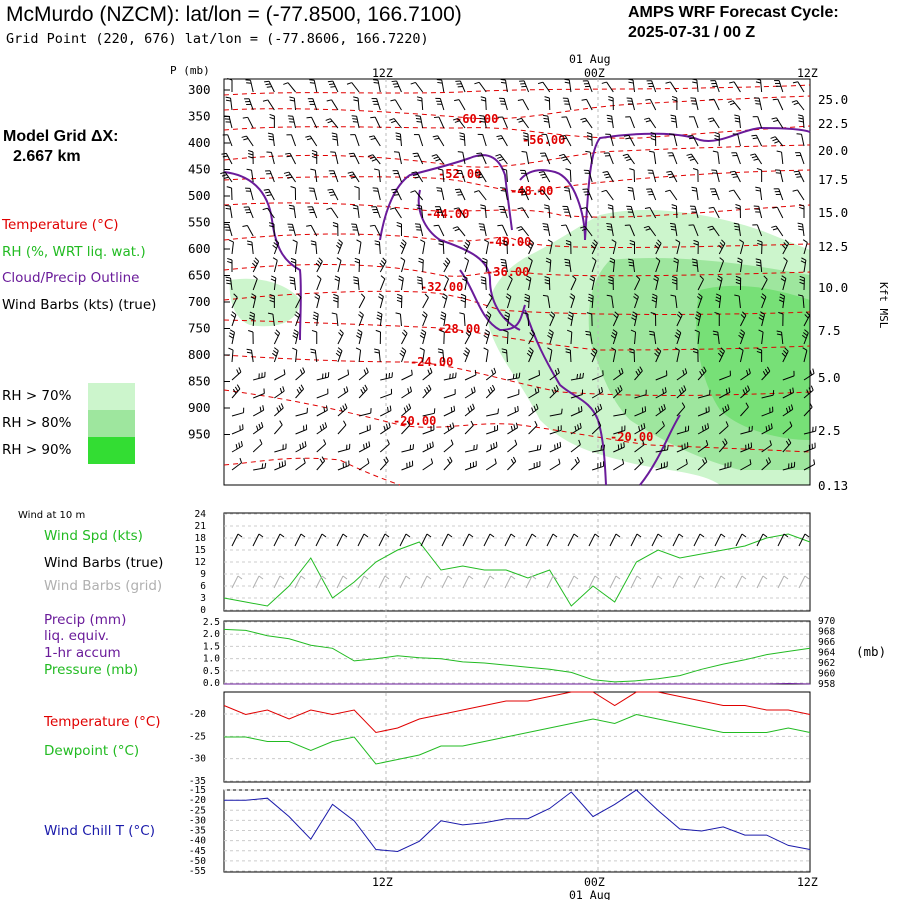 Image resolution: width=900 pixels, height=900 pixels. Describe the element at coordinates (833, 485) in the screenshot. I see `height-tick-0.13: 0.13` at that location.